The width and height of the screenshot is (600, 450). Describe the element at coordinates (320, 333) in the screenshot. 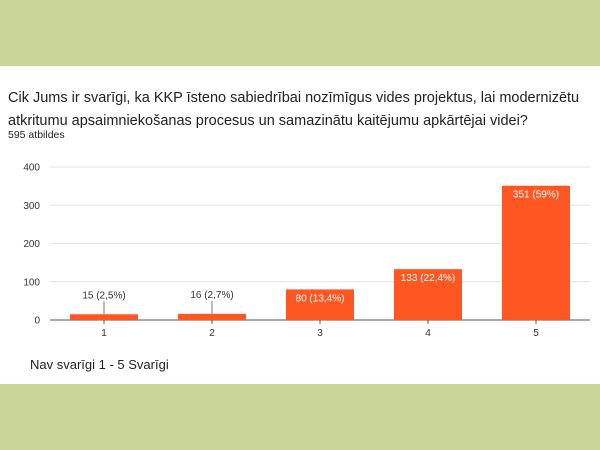

I see `x-tick-label: 3` at that location.